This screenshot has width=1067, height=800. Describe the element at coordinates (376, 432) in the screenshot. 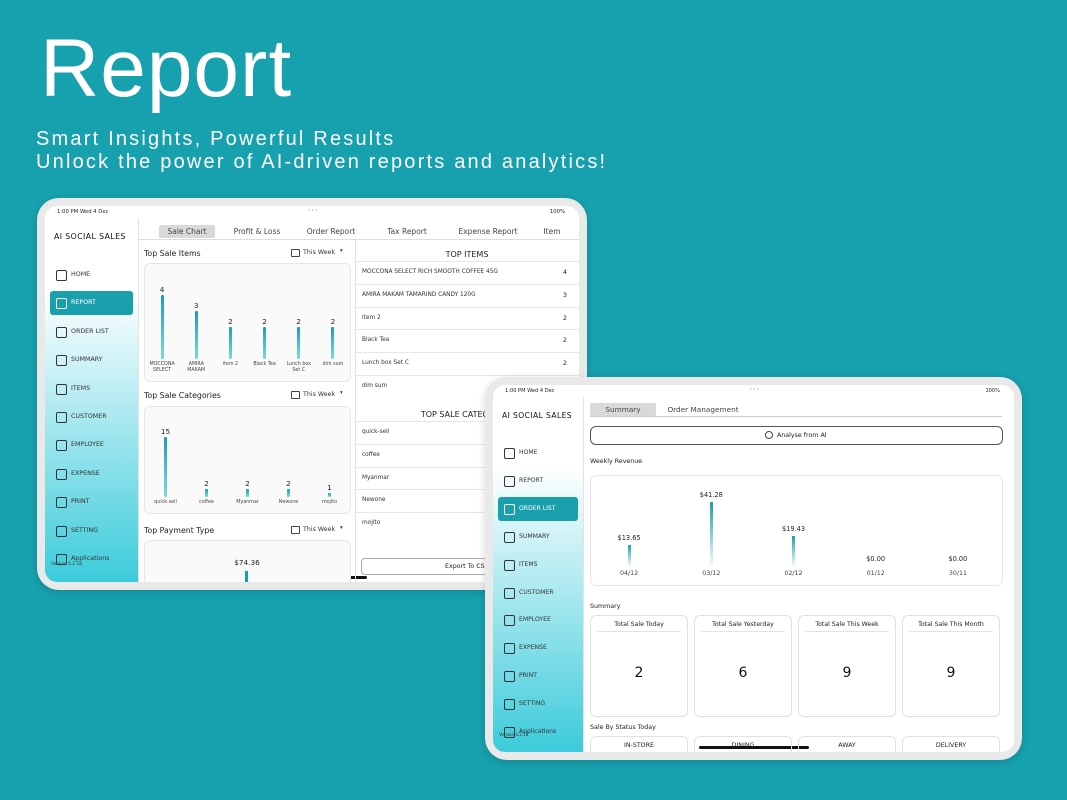

I see `list-item-name: quick-sell` at that location.